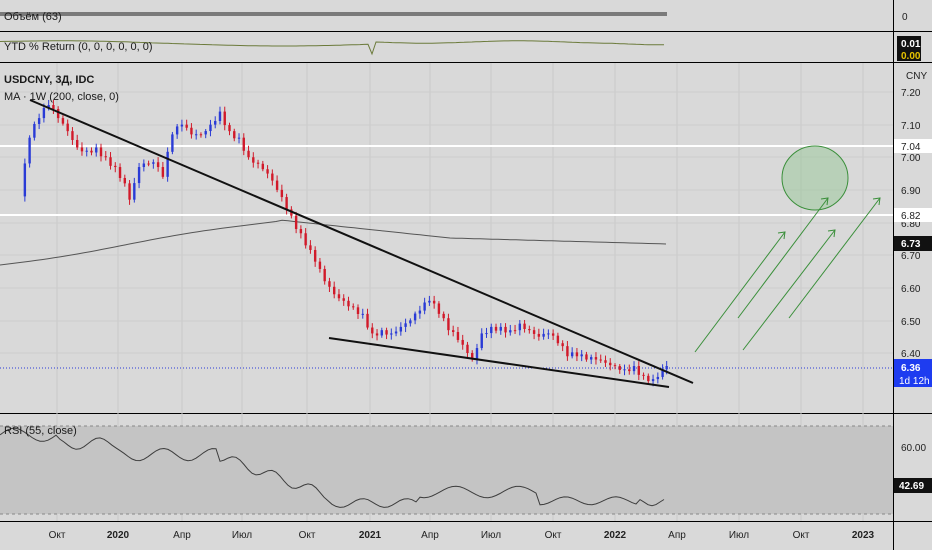 The height and width of the screenshot is (550, 932). I want to click on projection-arrows, so click(787, 275).